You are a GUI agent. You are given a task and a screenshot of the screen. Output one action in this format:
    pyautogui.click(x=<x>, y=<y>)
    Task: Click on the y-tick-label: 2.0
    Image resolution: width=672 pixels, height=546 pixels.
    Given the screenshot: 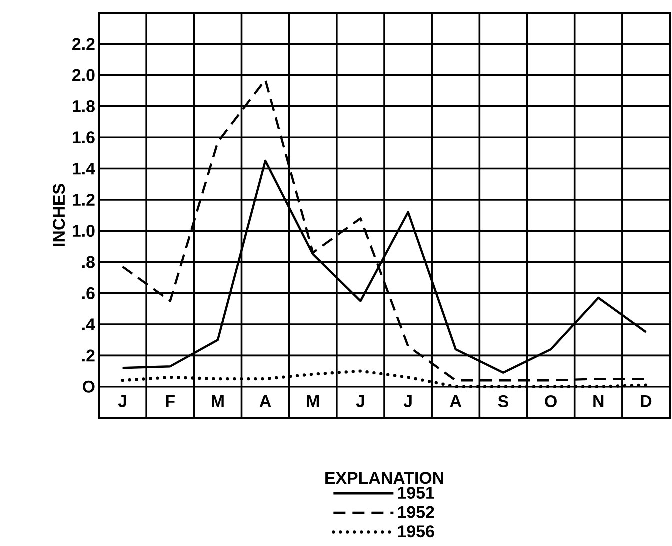 What is the action you would take?
    pyautogui.click(x=83, y=75)
    